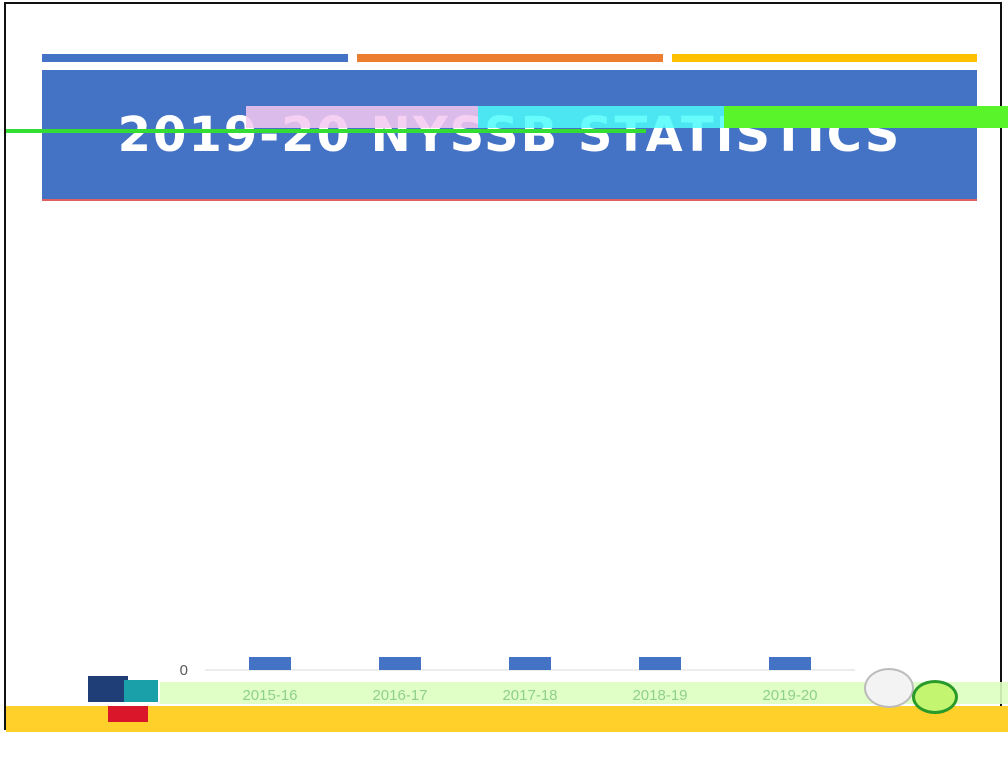 This screenshot has width=1008, height=759. Describe the element at coordinates (269, 695) in the screenshot. I see `x-tick-label: 2015-16` at that location.